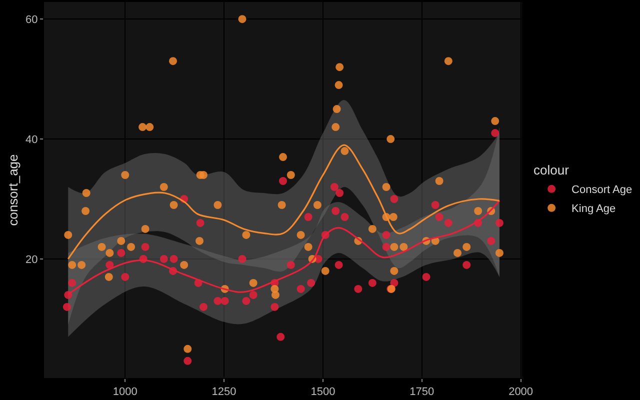 The height and width of the screenshot is (400, 640). I want to click on x-tick-label: 1250, so click(224, 392).